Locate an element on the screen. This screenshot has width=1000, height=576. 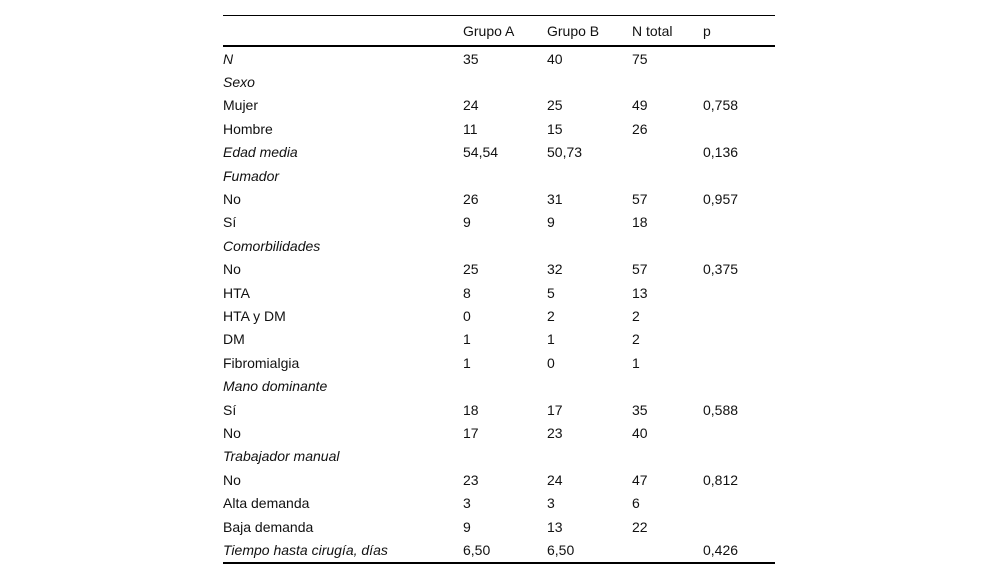
cell-n-total: 57 is located at coordinates (640, 199).